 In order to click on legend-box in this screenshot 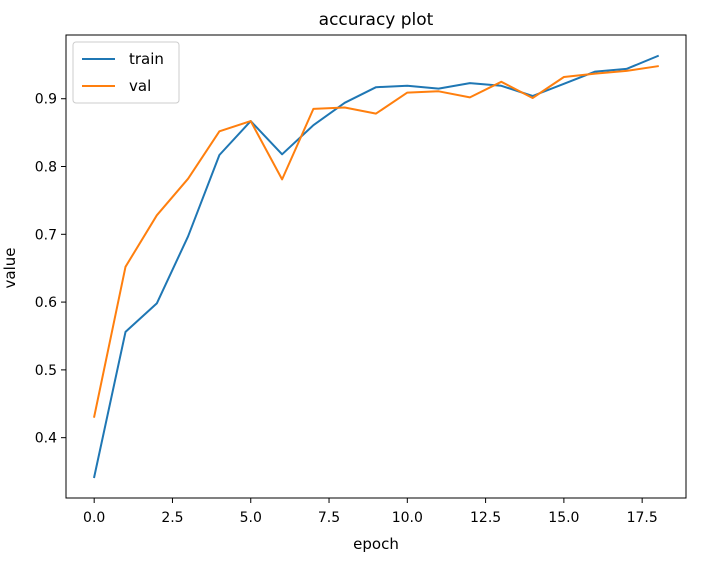, I will do `click(126, 72)`.